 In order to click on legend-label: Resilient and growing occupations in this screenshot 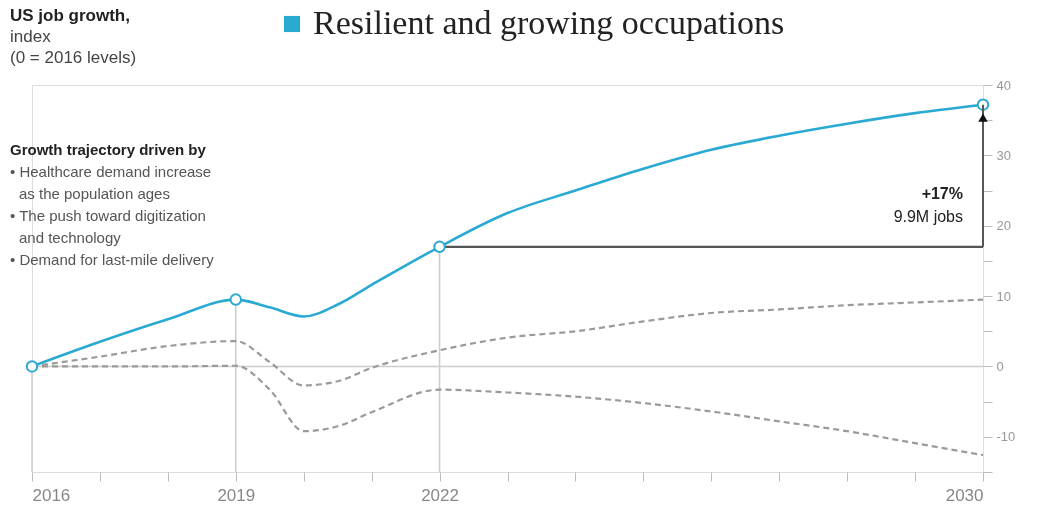, I will do `click(549, 22)`.